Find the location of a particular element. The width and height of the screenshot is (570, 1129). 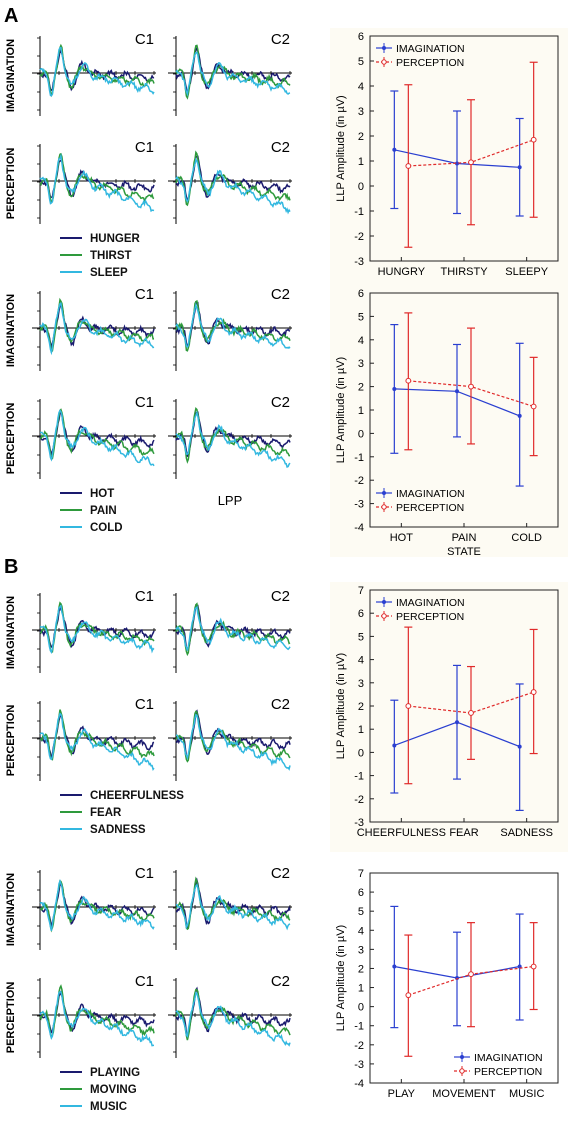

erp-wave-cheerfulness is located at coordinates (233, 628).